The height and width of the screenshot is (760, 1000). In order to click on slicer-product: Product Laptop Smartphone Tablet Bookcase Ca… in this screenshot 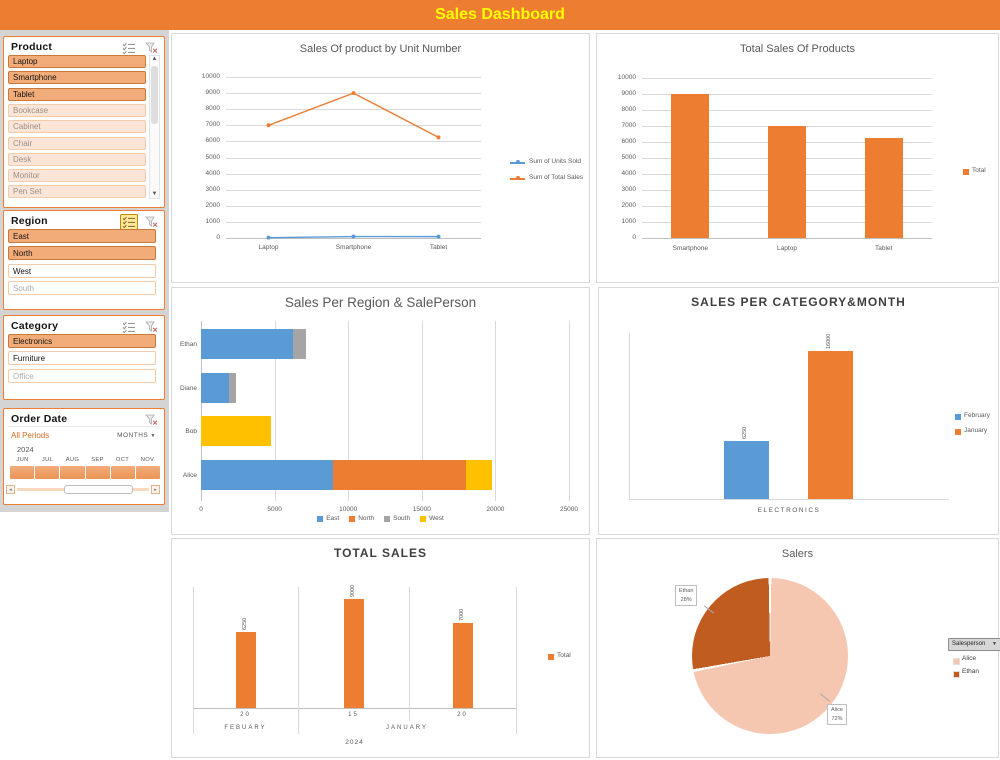, I will do `click(84, 122)`.